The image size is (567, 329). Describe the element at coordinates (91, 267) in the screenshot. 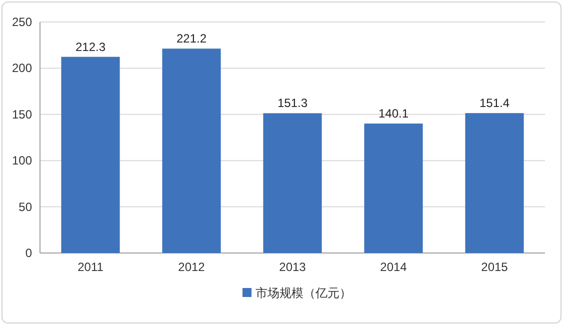

I see `x-tick-label: 2011` at that location.